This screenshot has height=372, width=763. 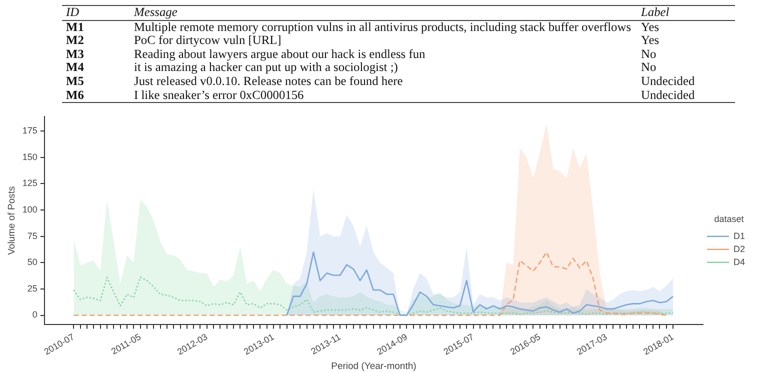 I want to click on y-tick-label: 25, so click(x=32, y=288).